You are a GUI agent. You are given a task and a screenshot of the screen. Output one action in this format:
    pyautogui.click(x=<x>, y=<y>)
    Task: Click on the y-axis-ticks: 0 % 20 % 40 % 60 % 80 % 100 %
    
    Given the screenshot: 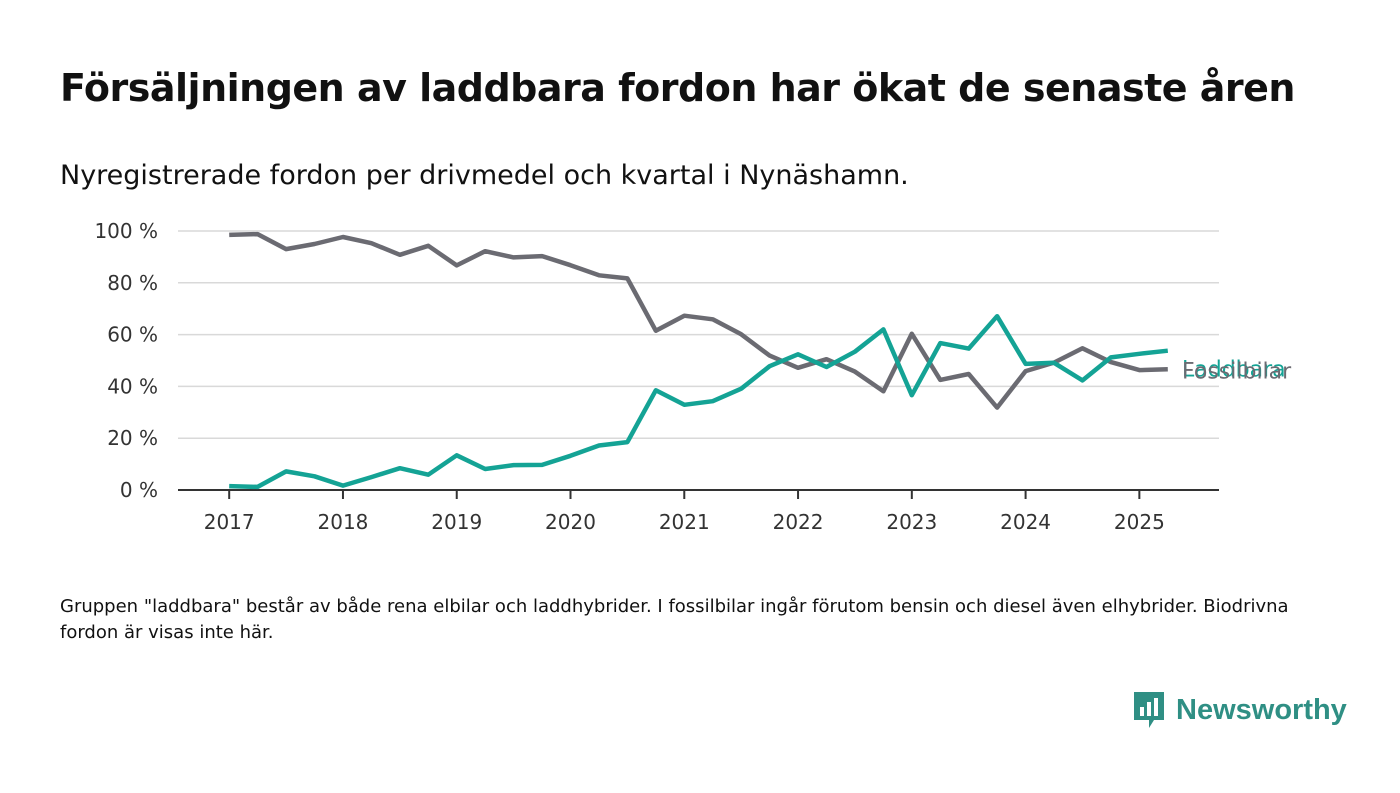 What is the action you would take?
    pyautogui.click(x=126, y=360)
    